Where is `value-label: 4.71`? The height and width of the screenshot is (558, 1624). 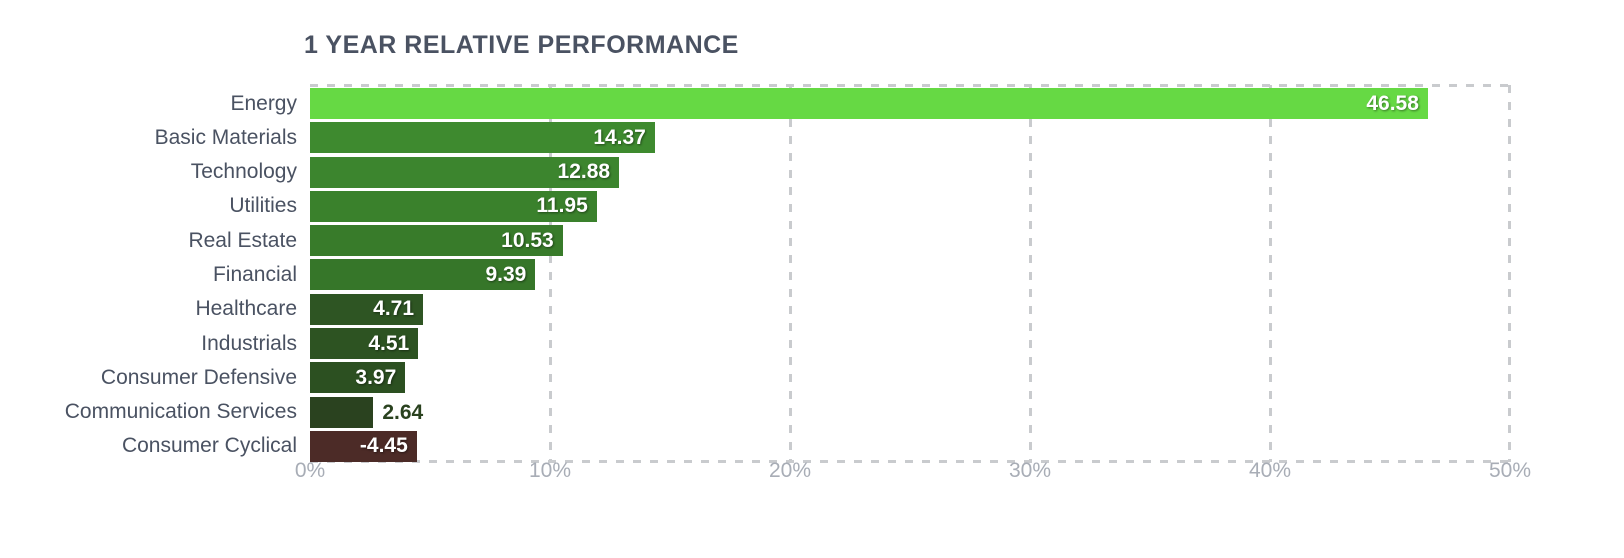
value-label: 4.71 is located at coordinates (394, 309).